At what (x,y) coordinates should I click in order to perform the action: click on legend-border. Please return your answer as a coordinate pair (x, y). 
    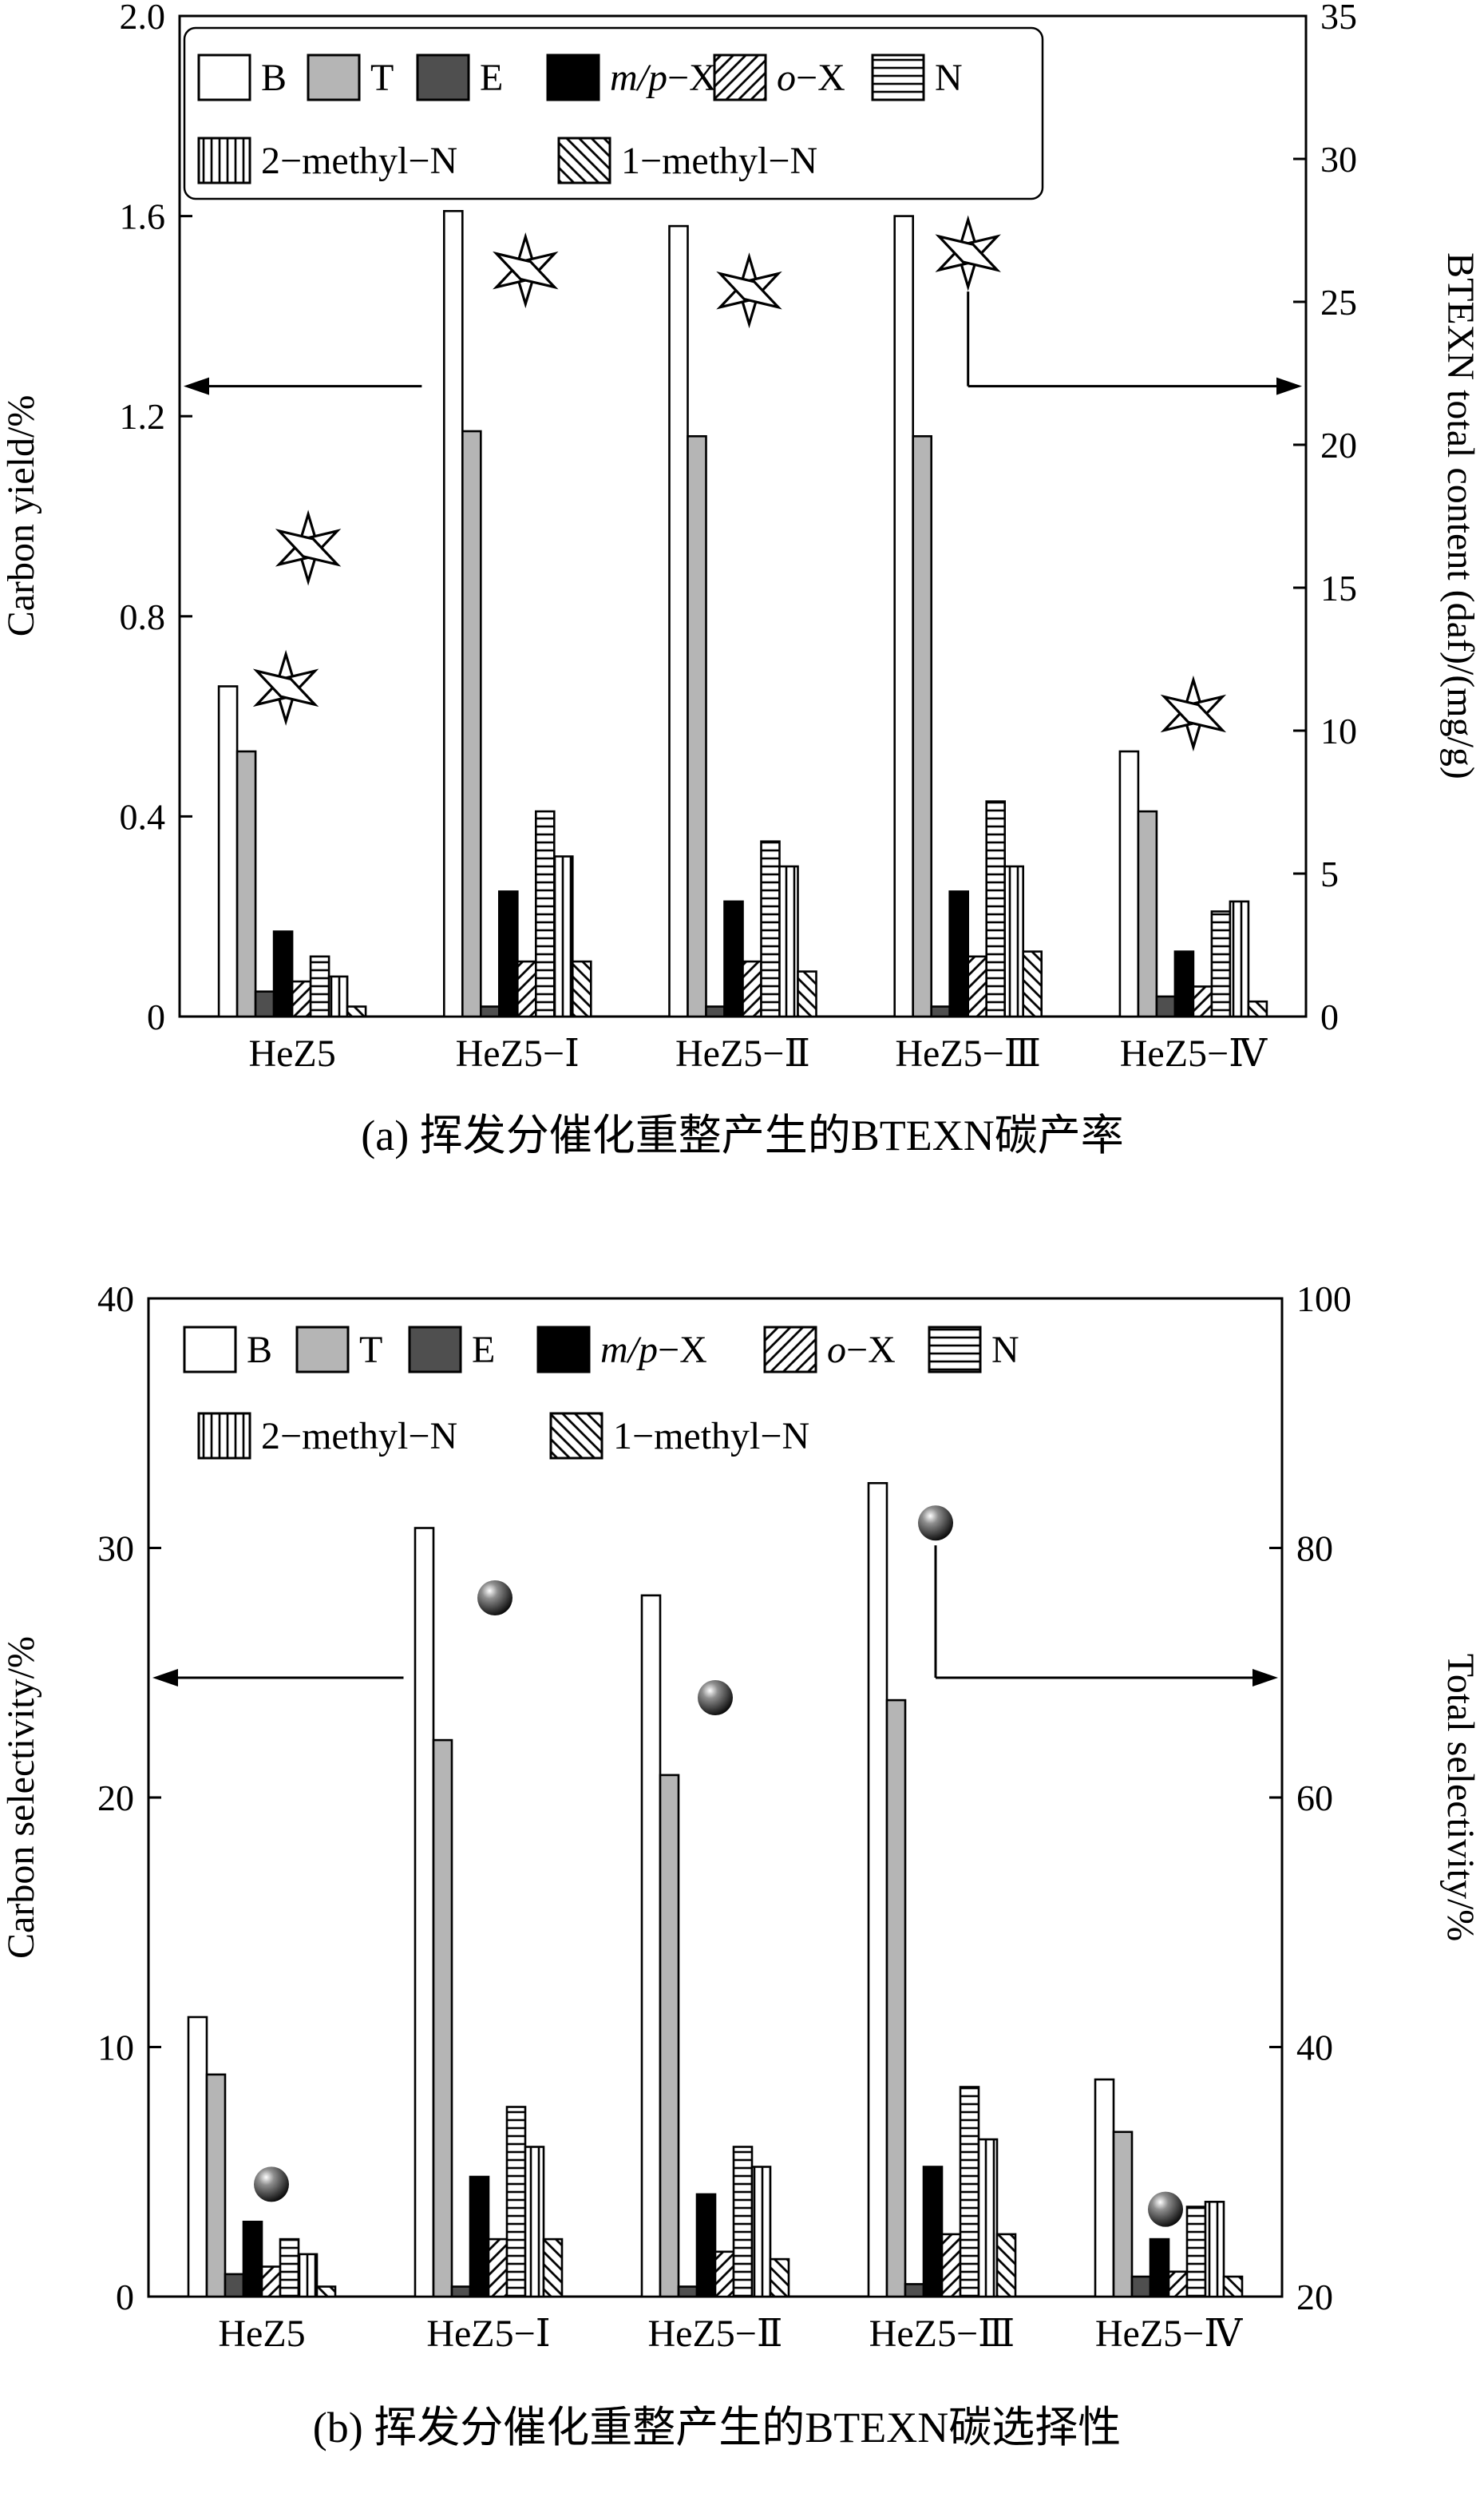
    Looking at the image, I should click on (613, 113).